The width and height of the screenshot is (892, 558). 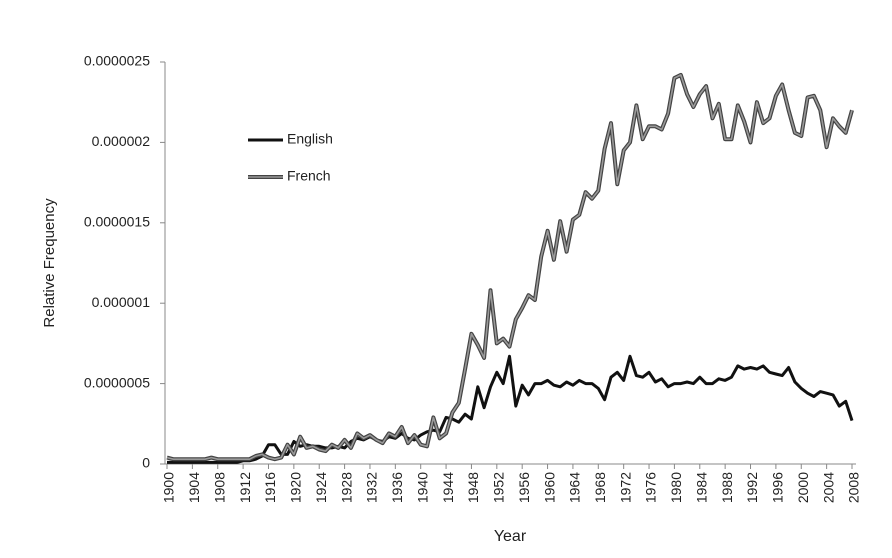 What do you see at coordinates (676, 487) in the screenshot?
I see `x-tick-label: 1980` at bounding box center [676, 487].